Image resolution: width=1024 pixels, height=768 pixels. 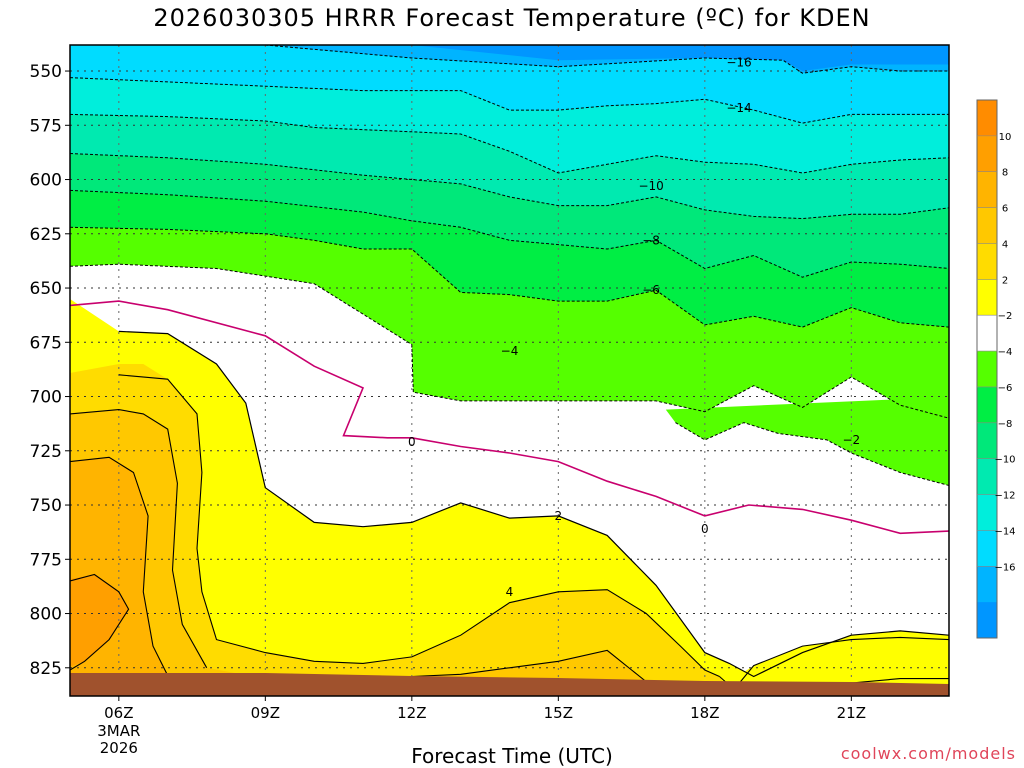 I want to click on y-tick-label-750: 750, so click(x=46, y=506).